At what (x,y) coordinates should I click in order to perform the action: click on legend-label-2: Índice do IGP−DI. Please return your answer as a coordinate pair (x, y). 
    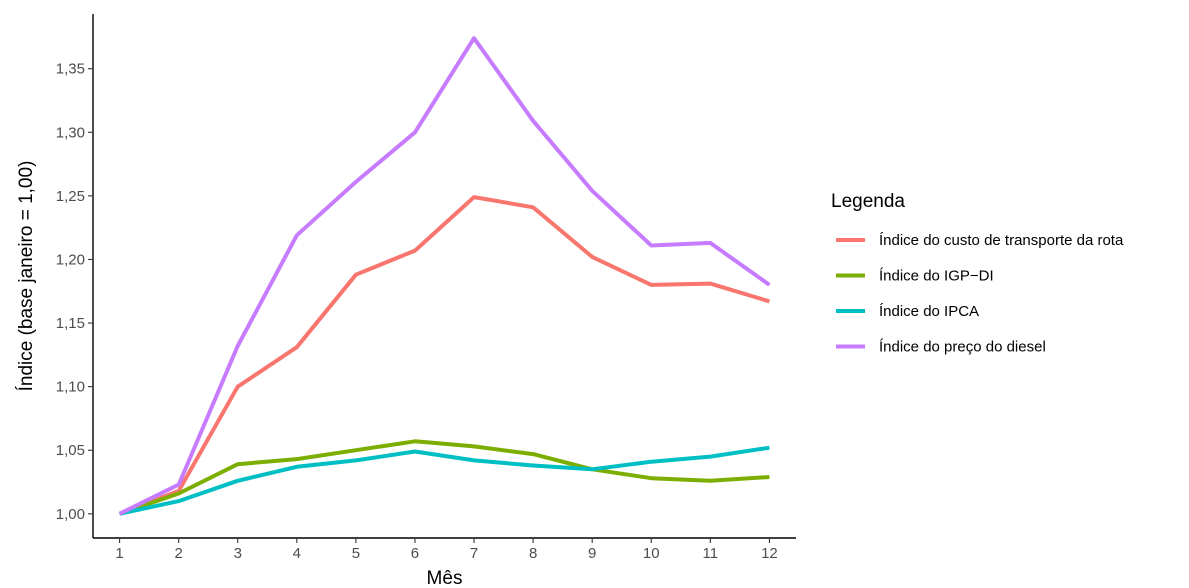
    Looking at the image, I should click on (936, 276).